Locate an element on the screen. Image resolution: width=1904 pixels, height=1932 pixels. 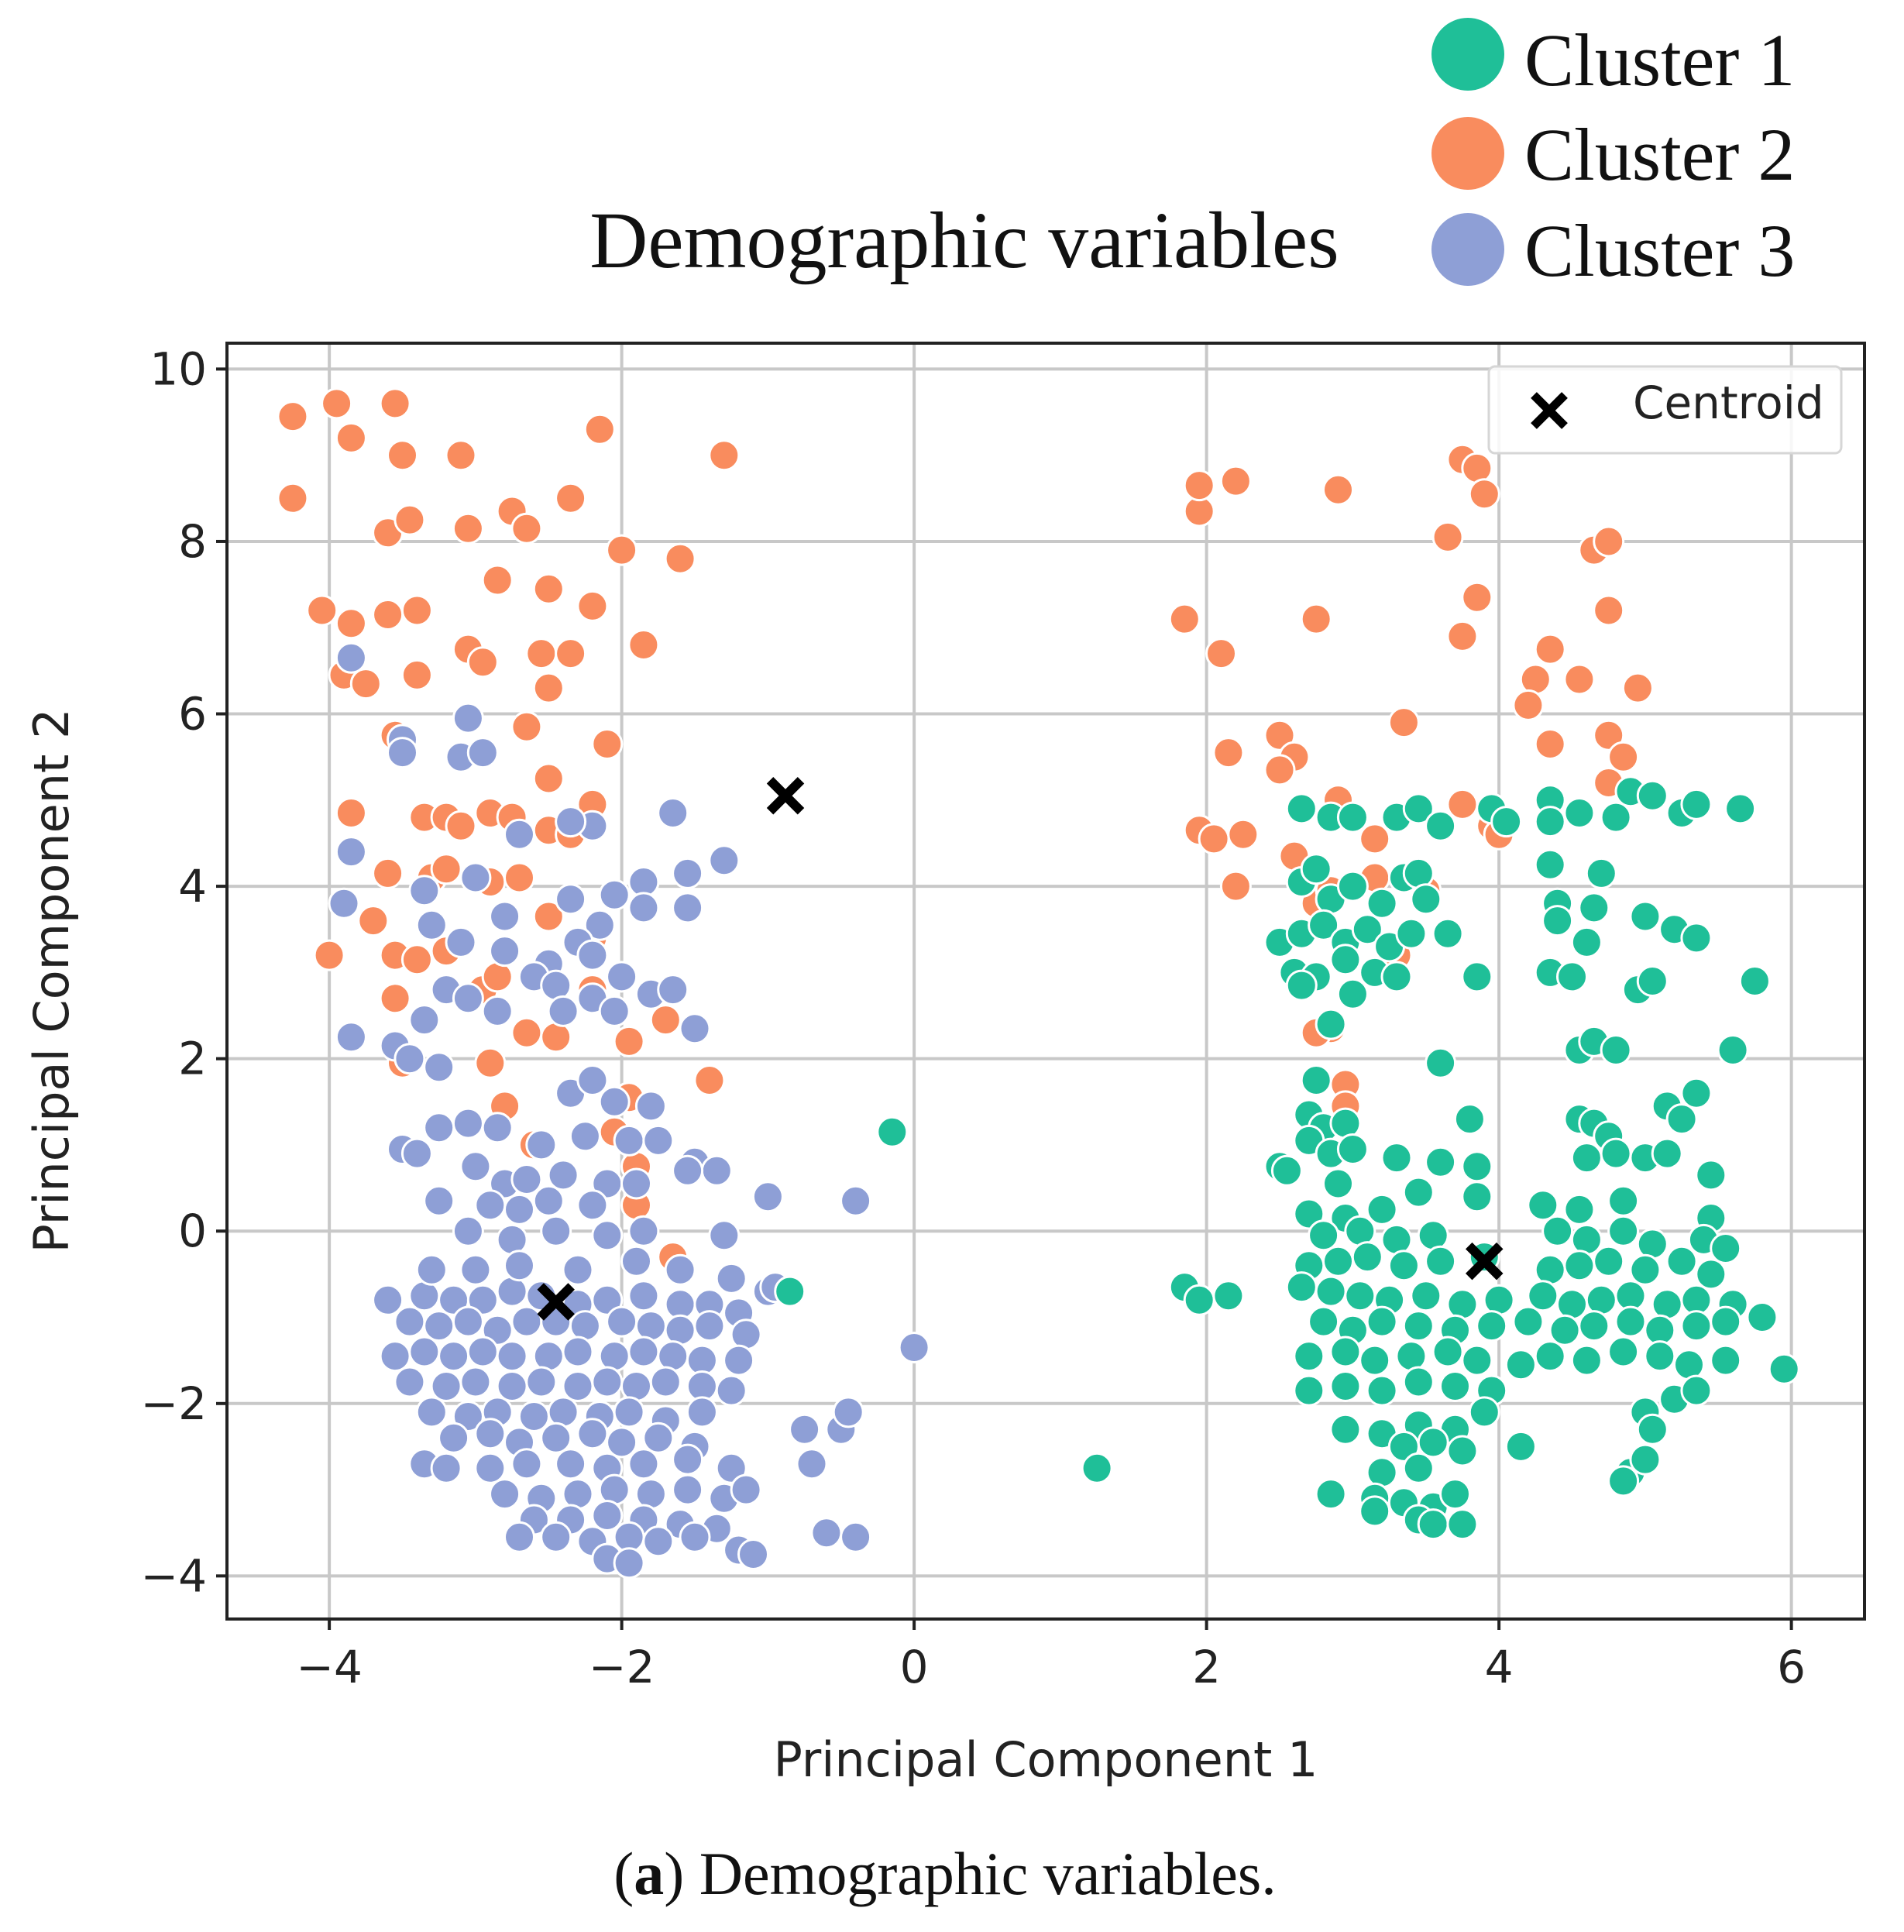
caption-text: ) Demographic variables. is located at coordinates (971, 1874).